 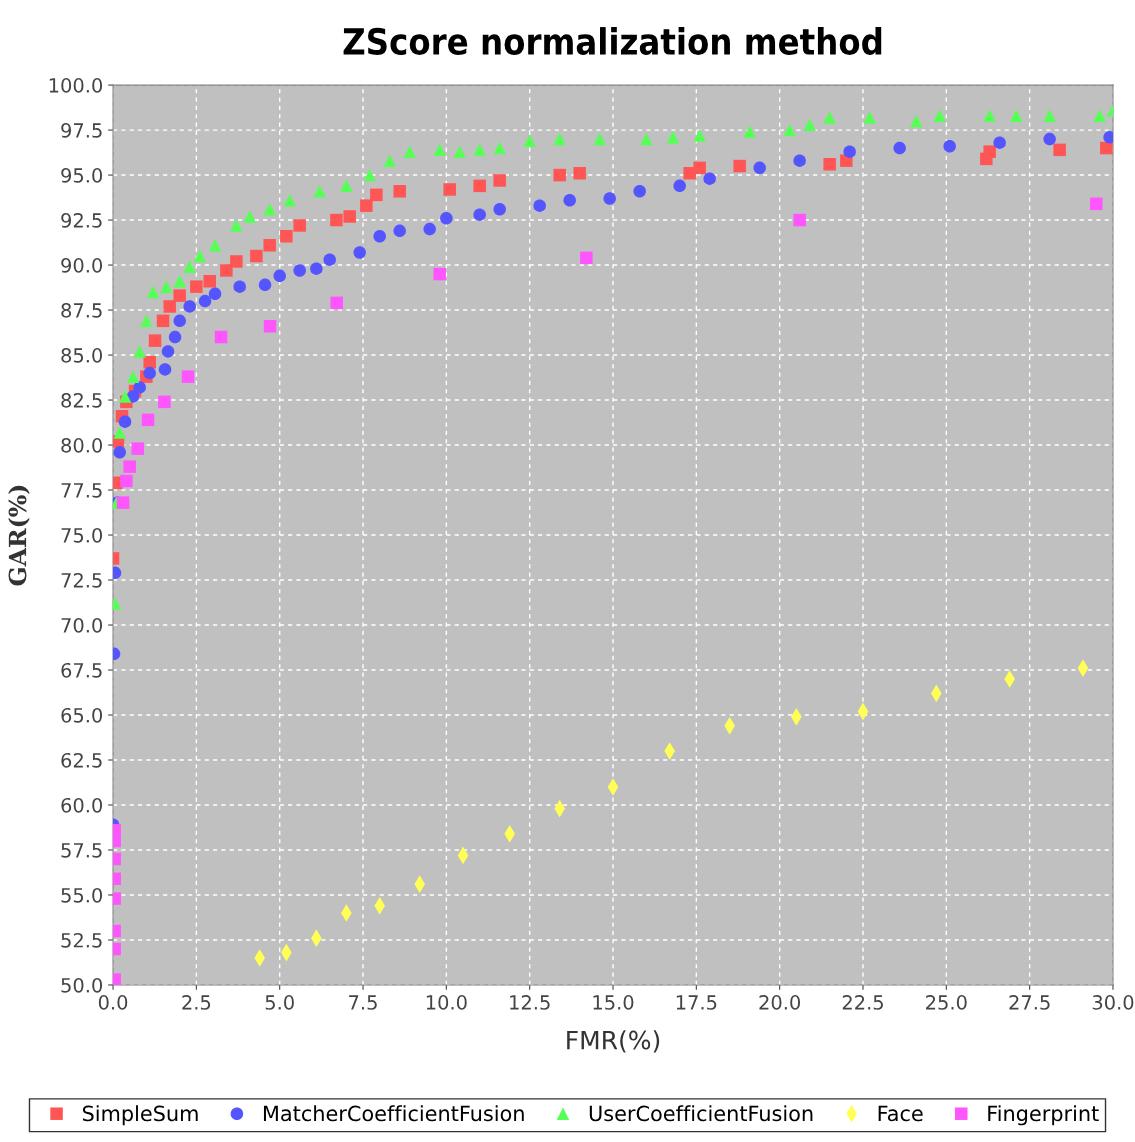 What do you see at coordinates (81, 310) in the screenshot?
I see `y-tick-label: 87.5` at bounding box center [81, 310].